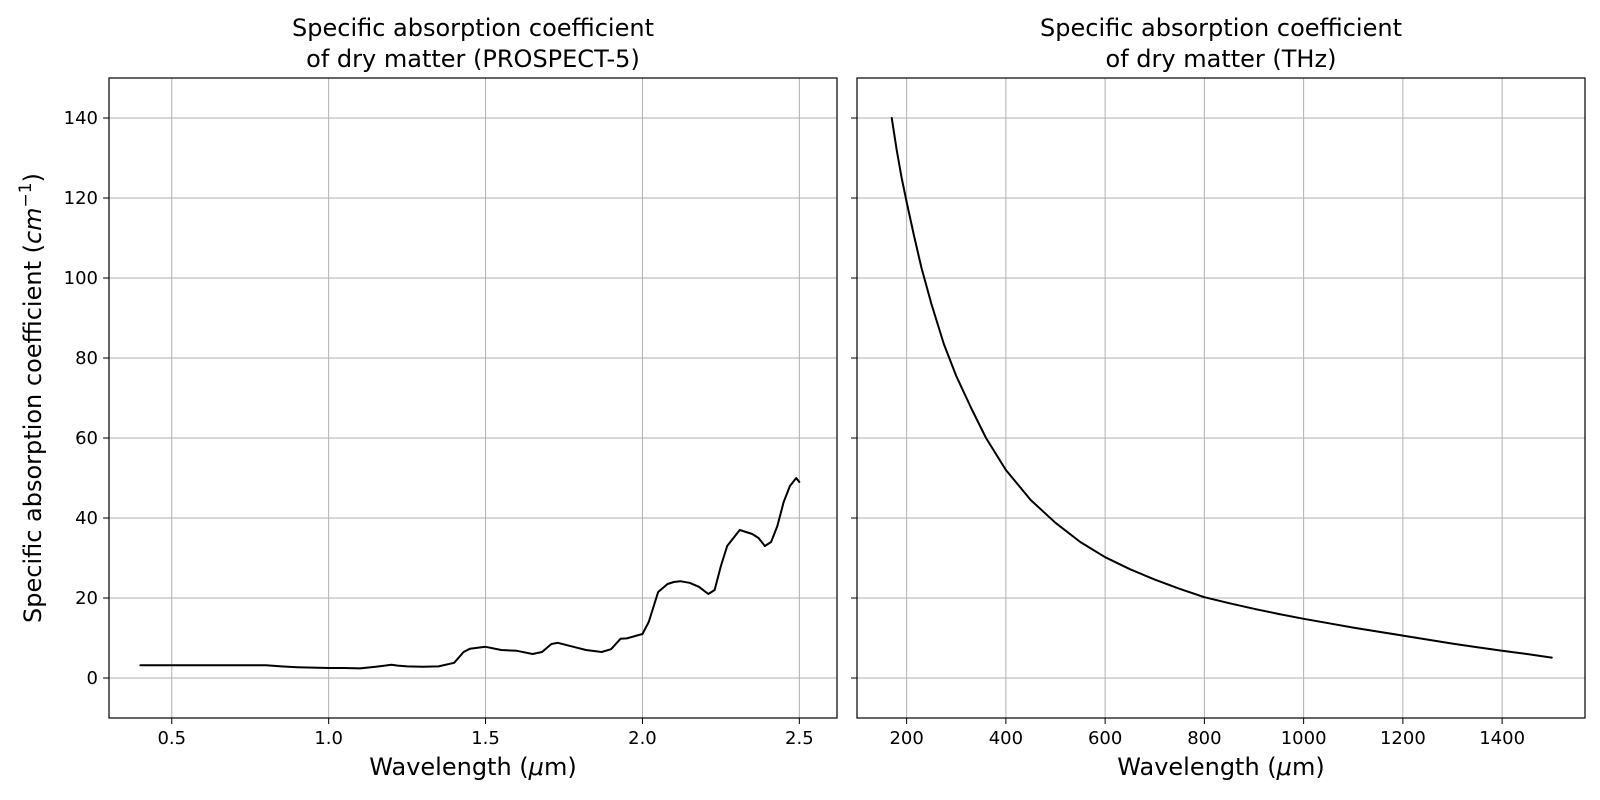  What do you see at coordinates (81, 118) in the screenshot?
I see `panel-prospect5-y-tick-label: 140` at bounding box center [81, 118].